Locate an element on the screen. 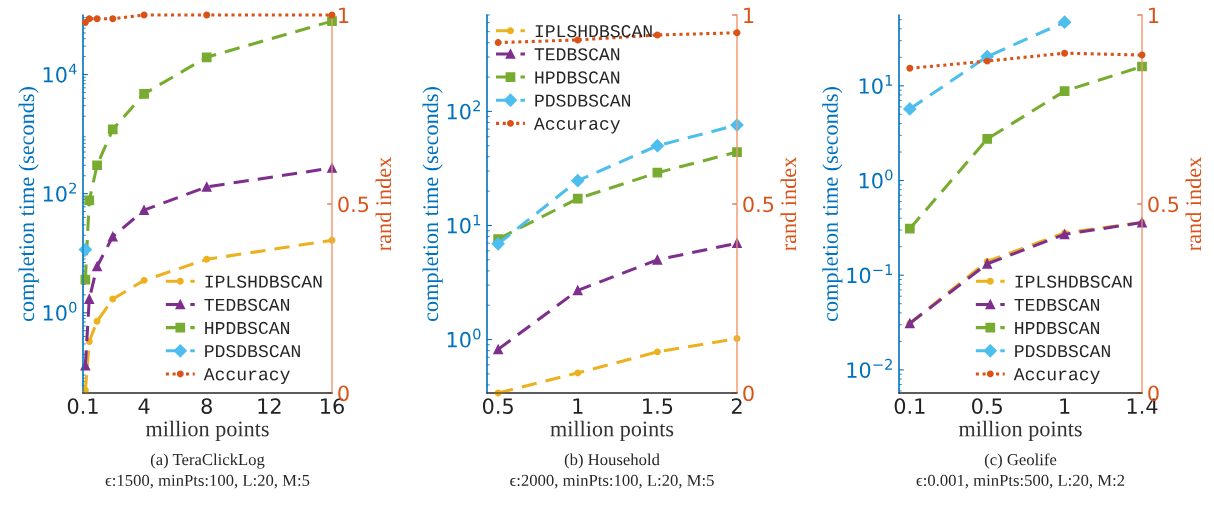  y2-tick-label: 0 is located at coordinates (748, 393).